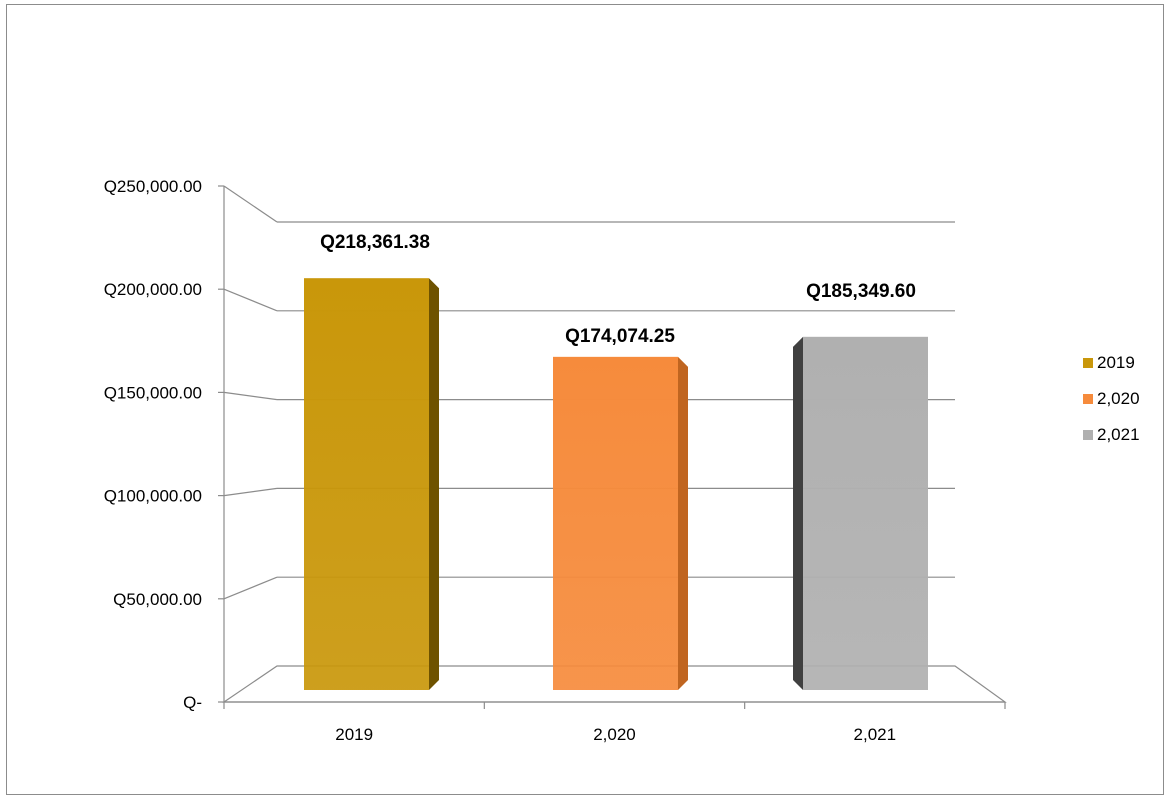 The height and width of the screenshot is (801, 1171). What do you see at coordinates (618, 289) in the screenshot?
I see `data-labels: Q218,361.38 Q174,074.25 Q185,349.60` at bounding box center [618, 289].